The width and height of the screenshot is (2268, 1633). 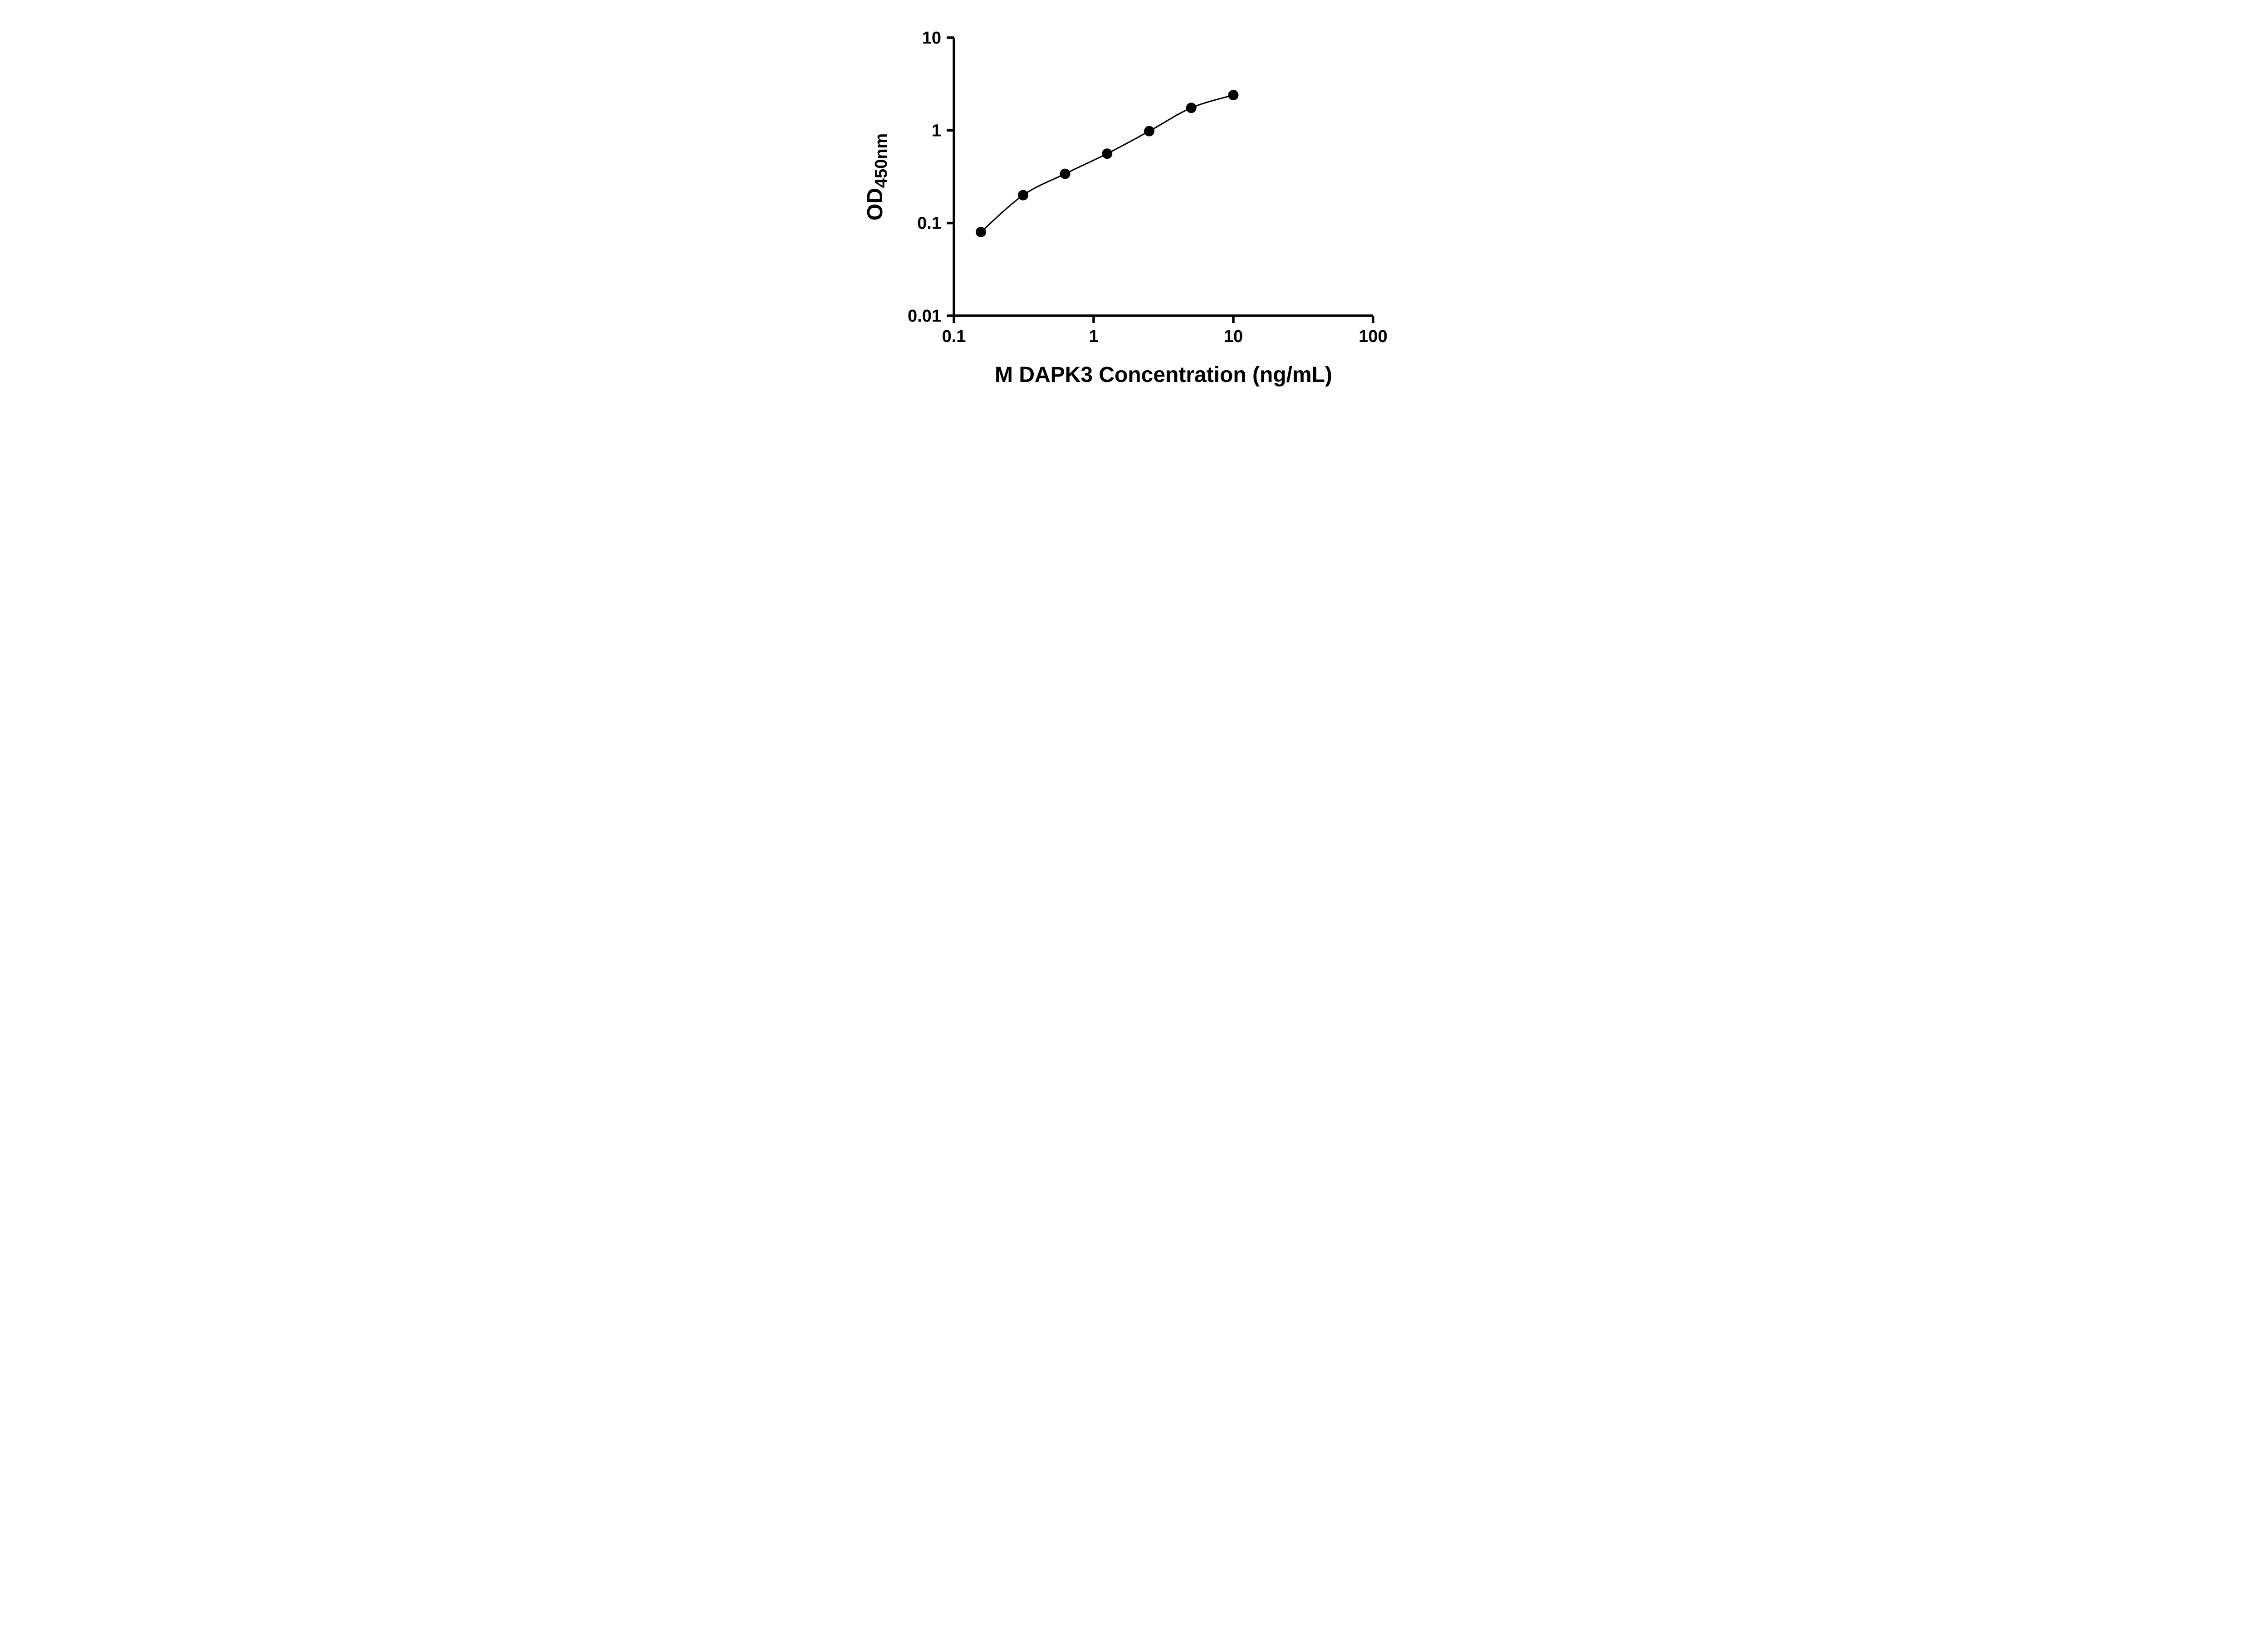 I want to click on x-tick-label: 1, so click(x=1093, y=336).